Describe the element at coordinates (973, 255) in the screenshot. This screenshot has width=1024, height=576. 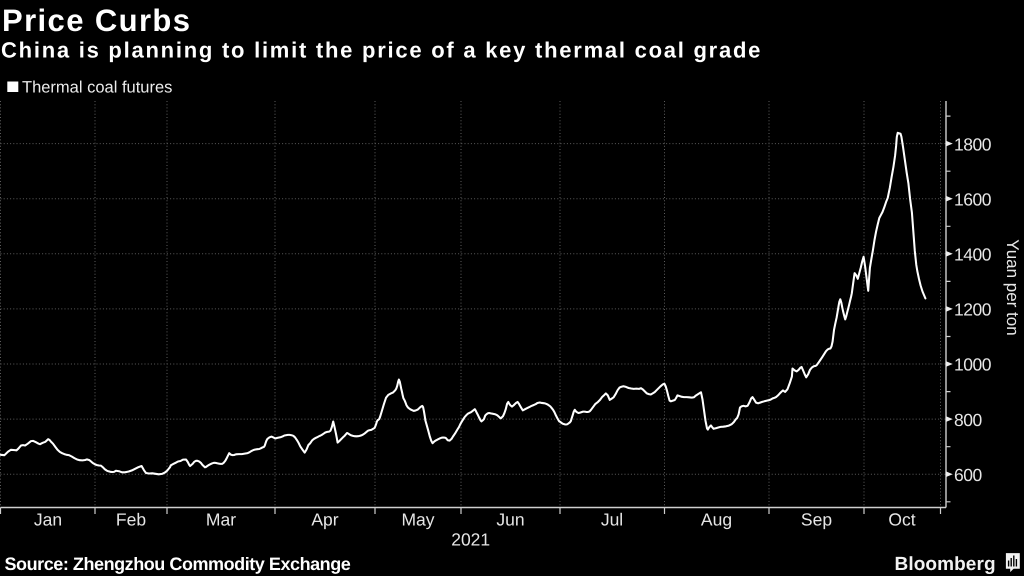
I see `svg-text: 1400` at that location.